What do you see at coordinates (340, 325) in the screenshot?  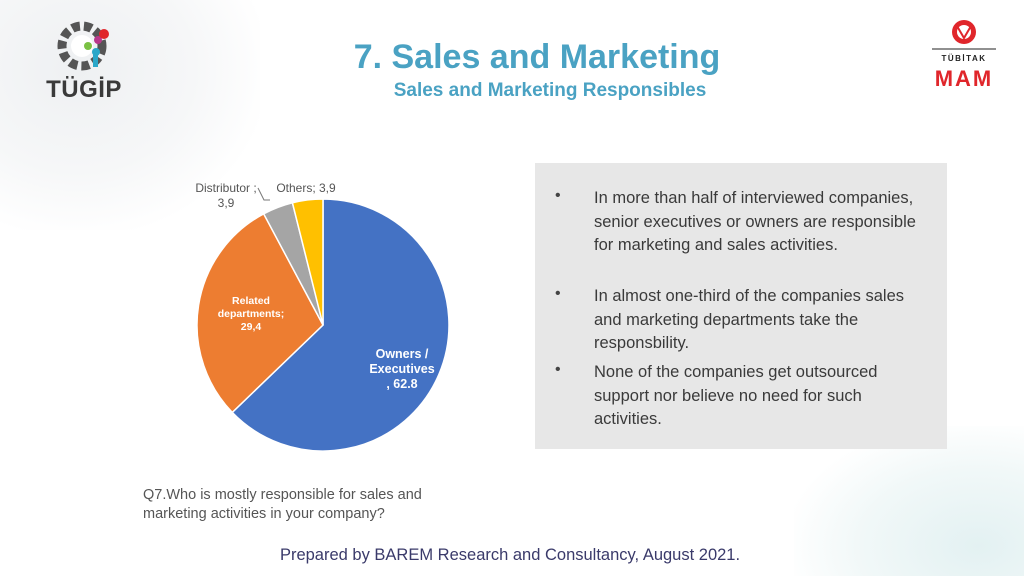 I see `pie-slice-owners-executives` at bounding box center [340, 325].